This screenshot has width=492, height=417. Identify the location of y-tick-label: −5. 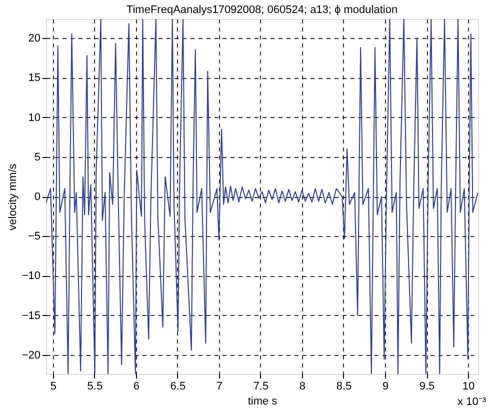
(34, 236).